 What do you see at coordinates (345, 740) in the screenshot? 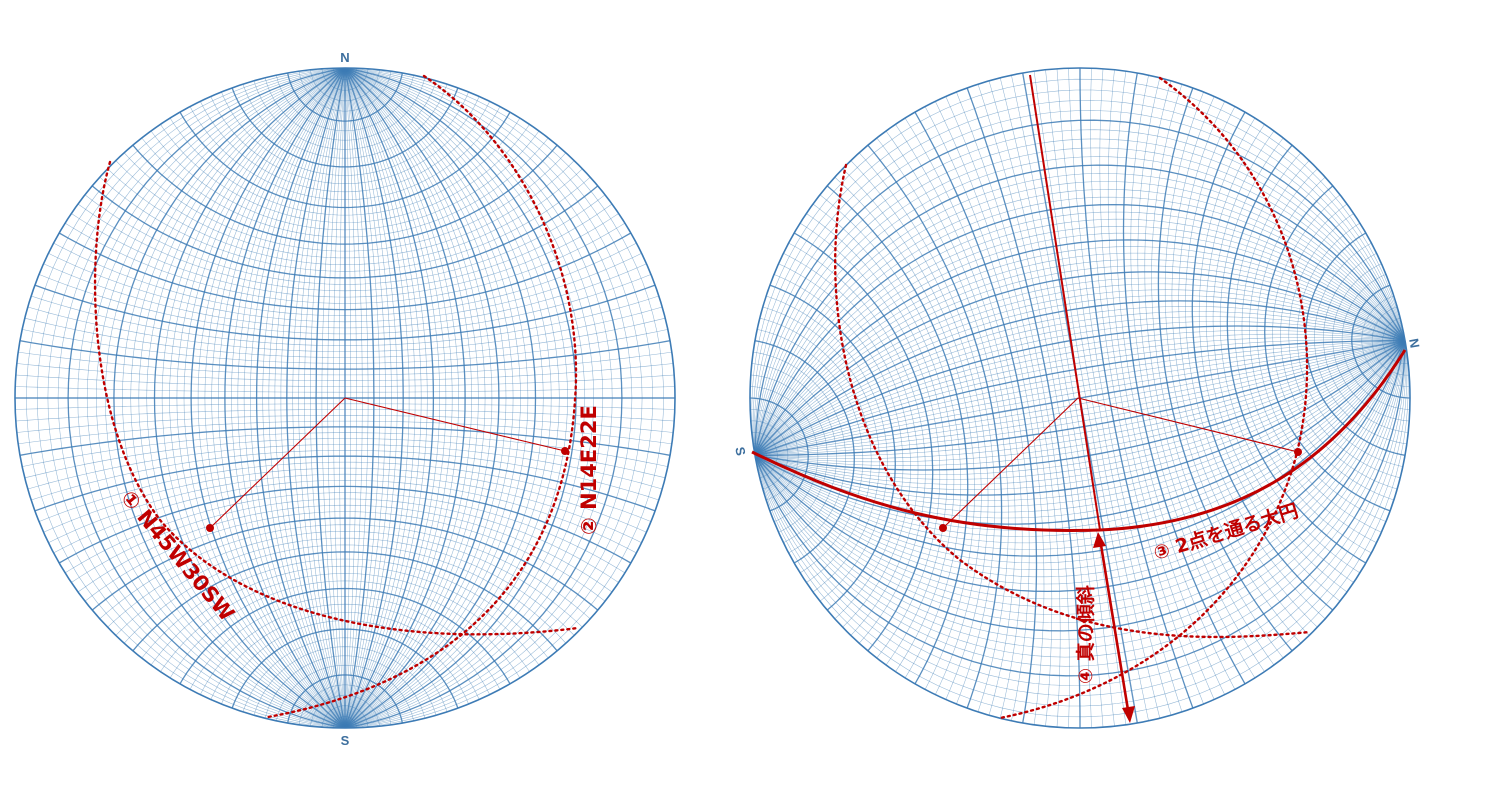
I see `left-south-label: S` at bounding box center [345, 740].